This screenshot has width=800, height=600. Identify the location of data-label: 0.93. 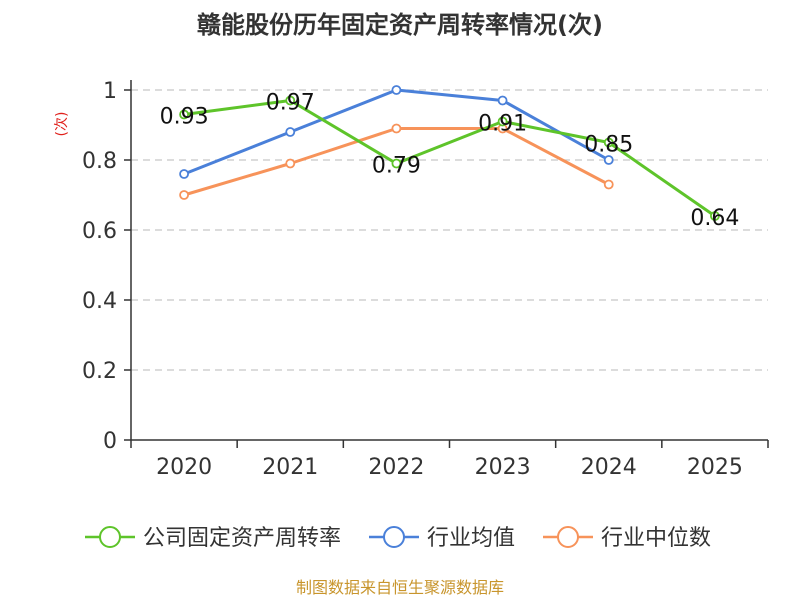
(184, 117).